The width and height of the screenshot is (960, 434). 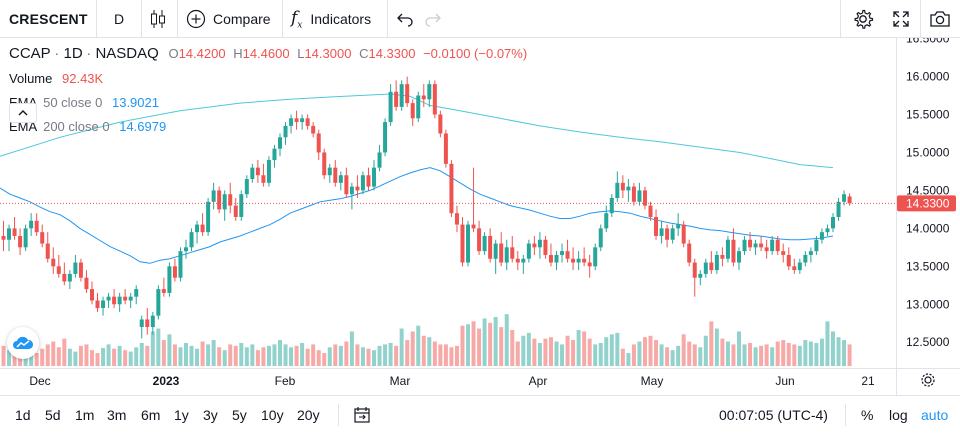 What do you see at coordinates (901, 19) in the screenshot?
I see `fullscreen-button` at bounding box center [901, 19].